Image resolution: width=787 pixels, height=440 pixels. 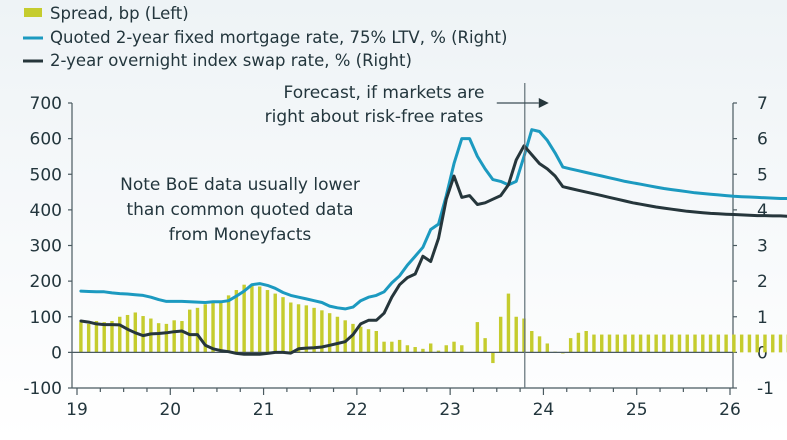 What do you see at coordinates (762, 247) in the screenshot?
I see `right-axis-tick-label: 3` at bounding box center [762, 247].